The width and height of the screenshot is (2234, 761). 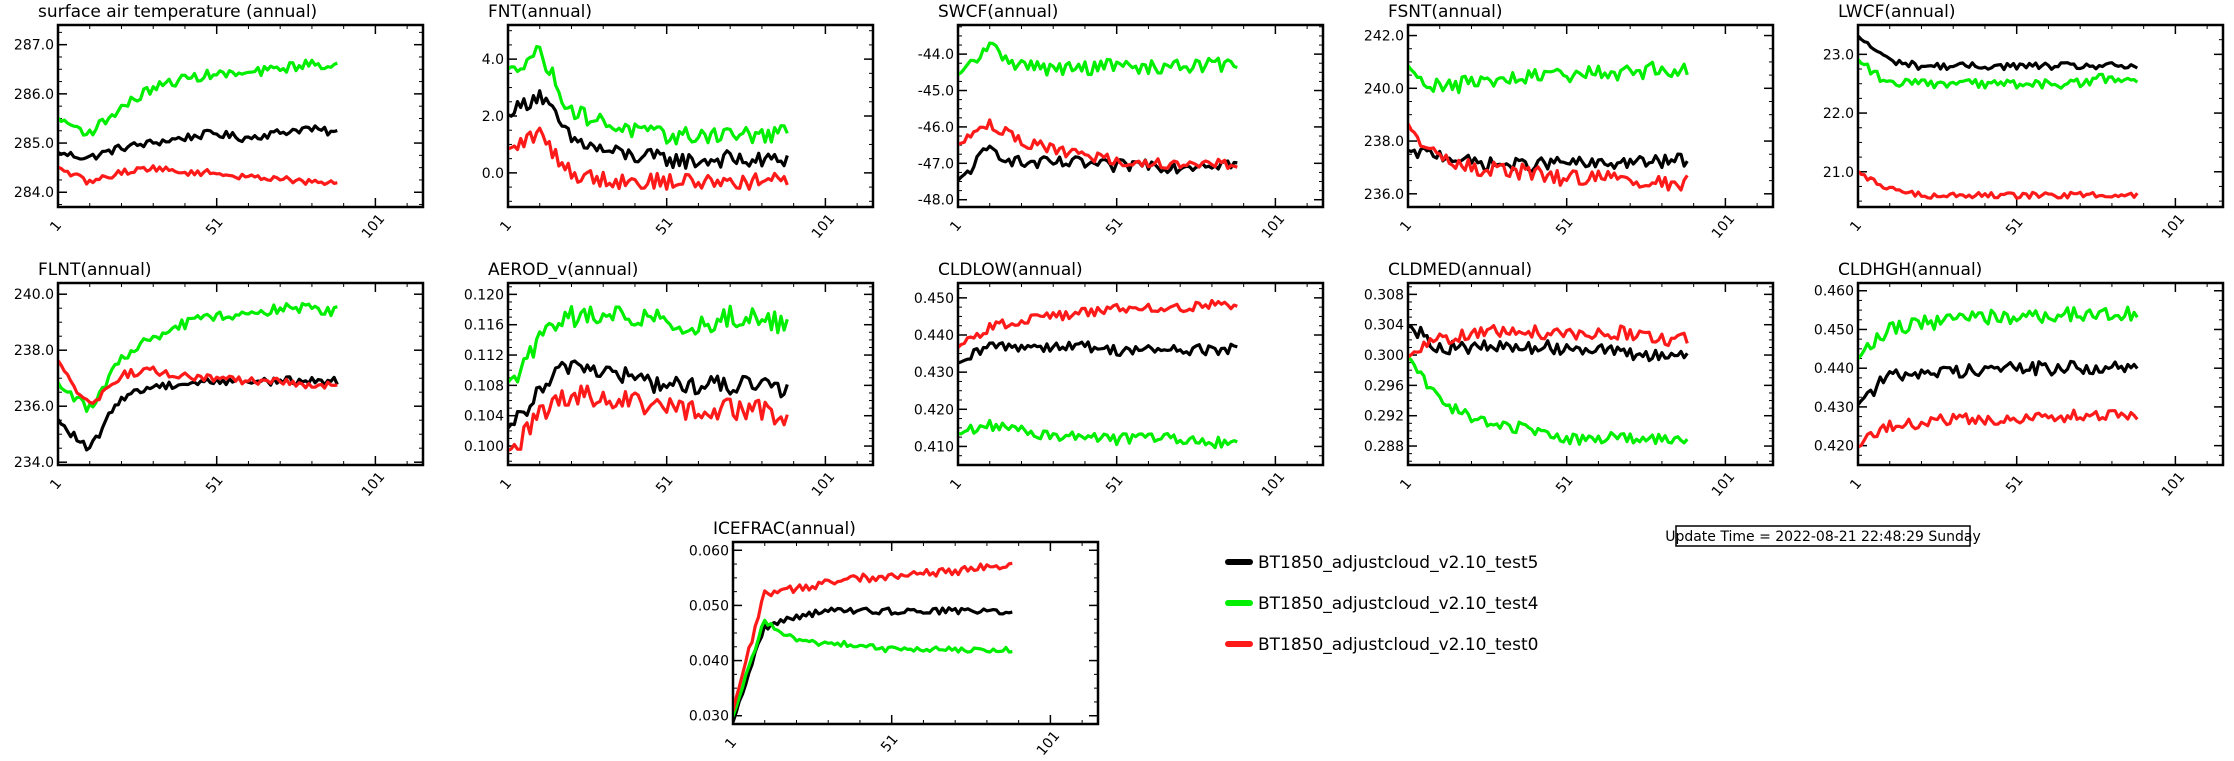 I want to click on y-tick-label: 2.0, so click(x=493, y=117).